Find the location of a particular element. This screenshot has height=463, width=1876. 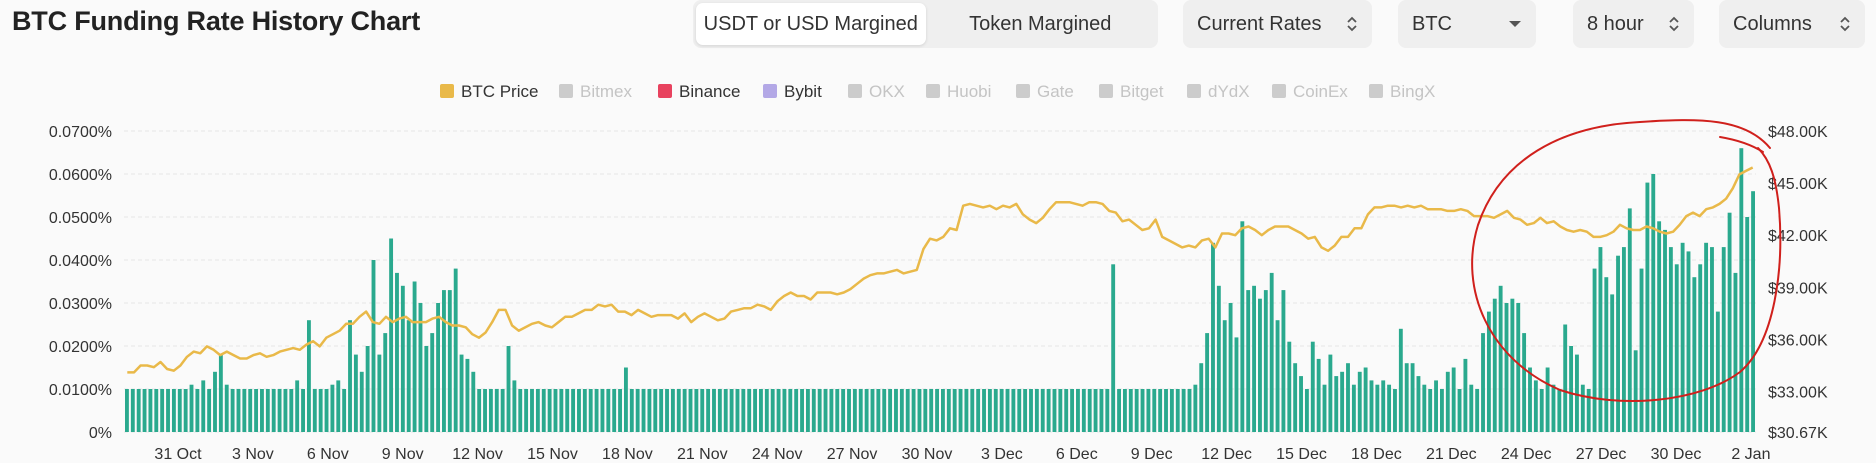

legend-item: Bitget is located at coordinates (1131, 91).